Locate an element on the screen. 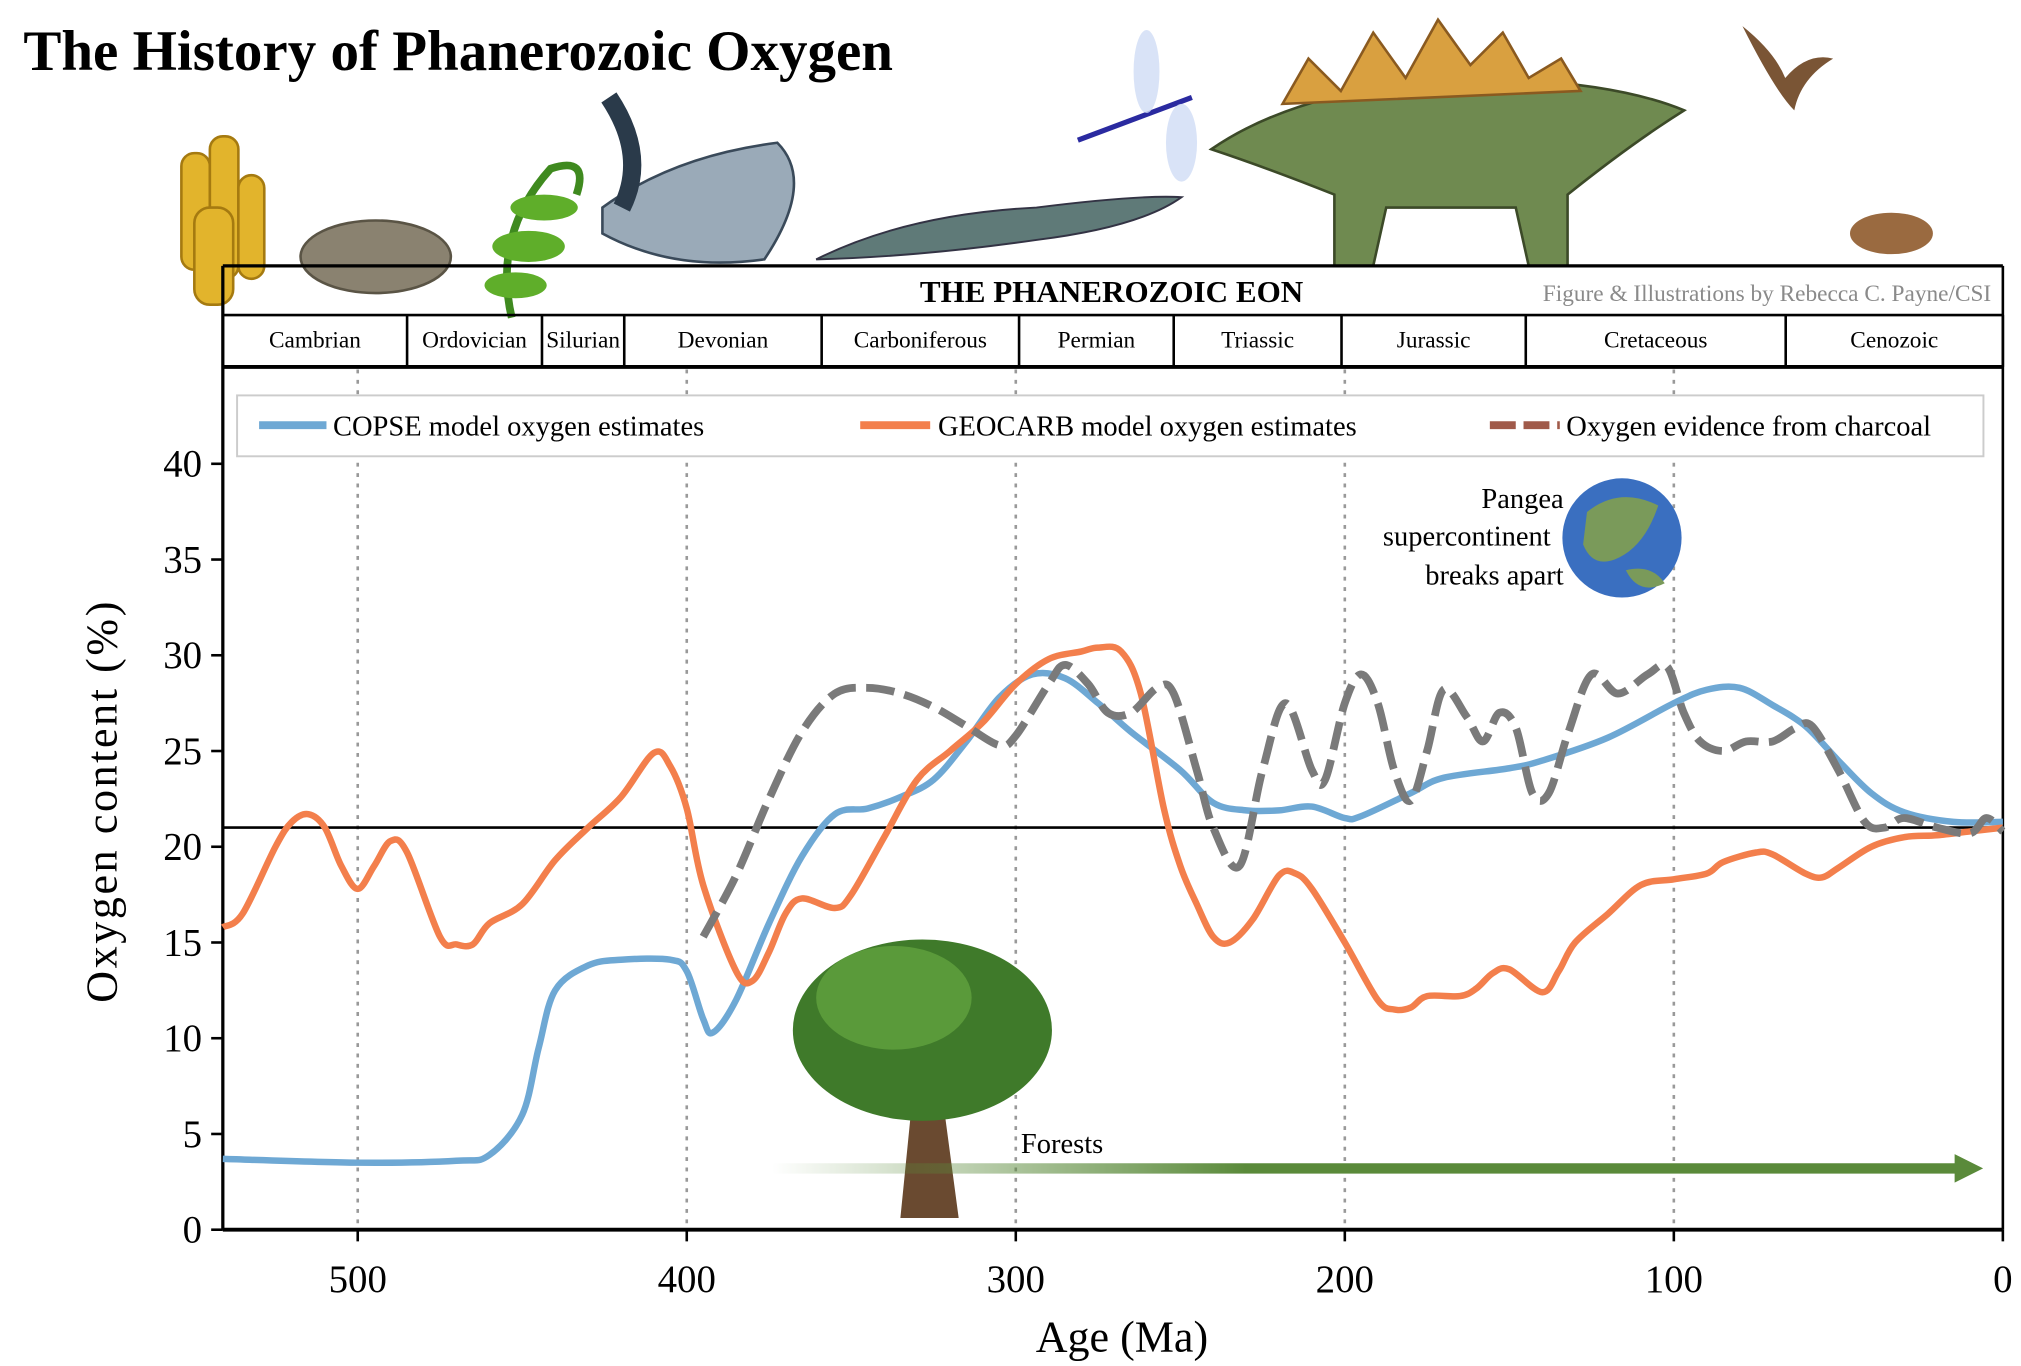 This screenshot has width=2021, height=1366. pangea-line-3: breaks apart is located at coordinates (1494, 576).